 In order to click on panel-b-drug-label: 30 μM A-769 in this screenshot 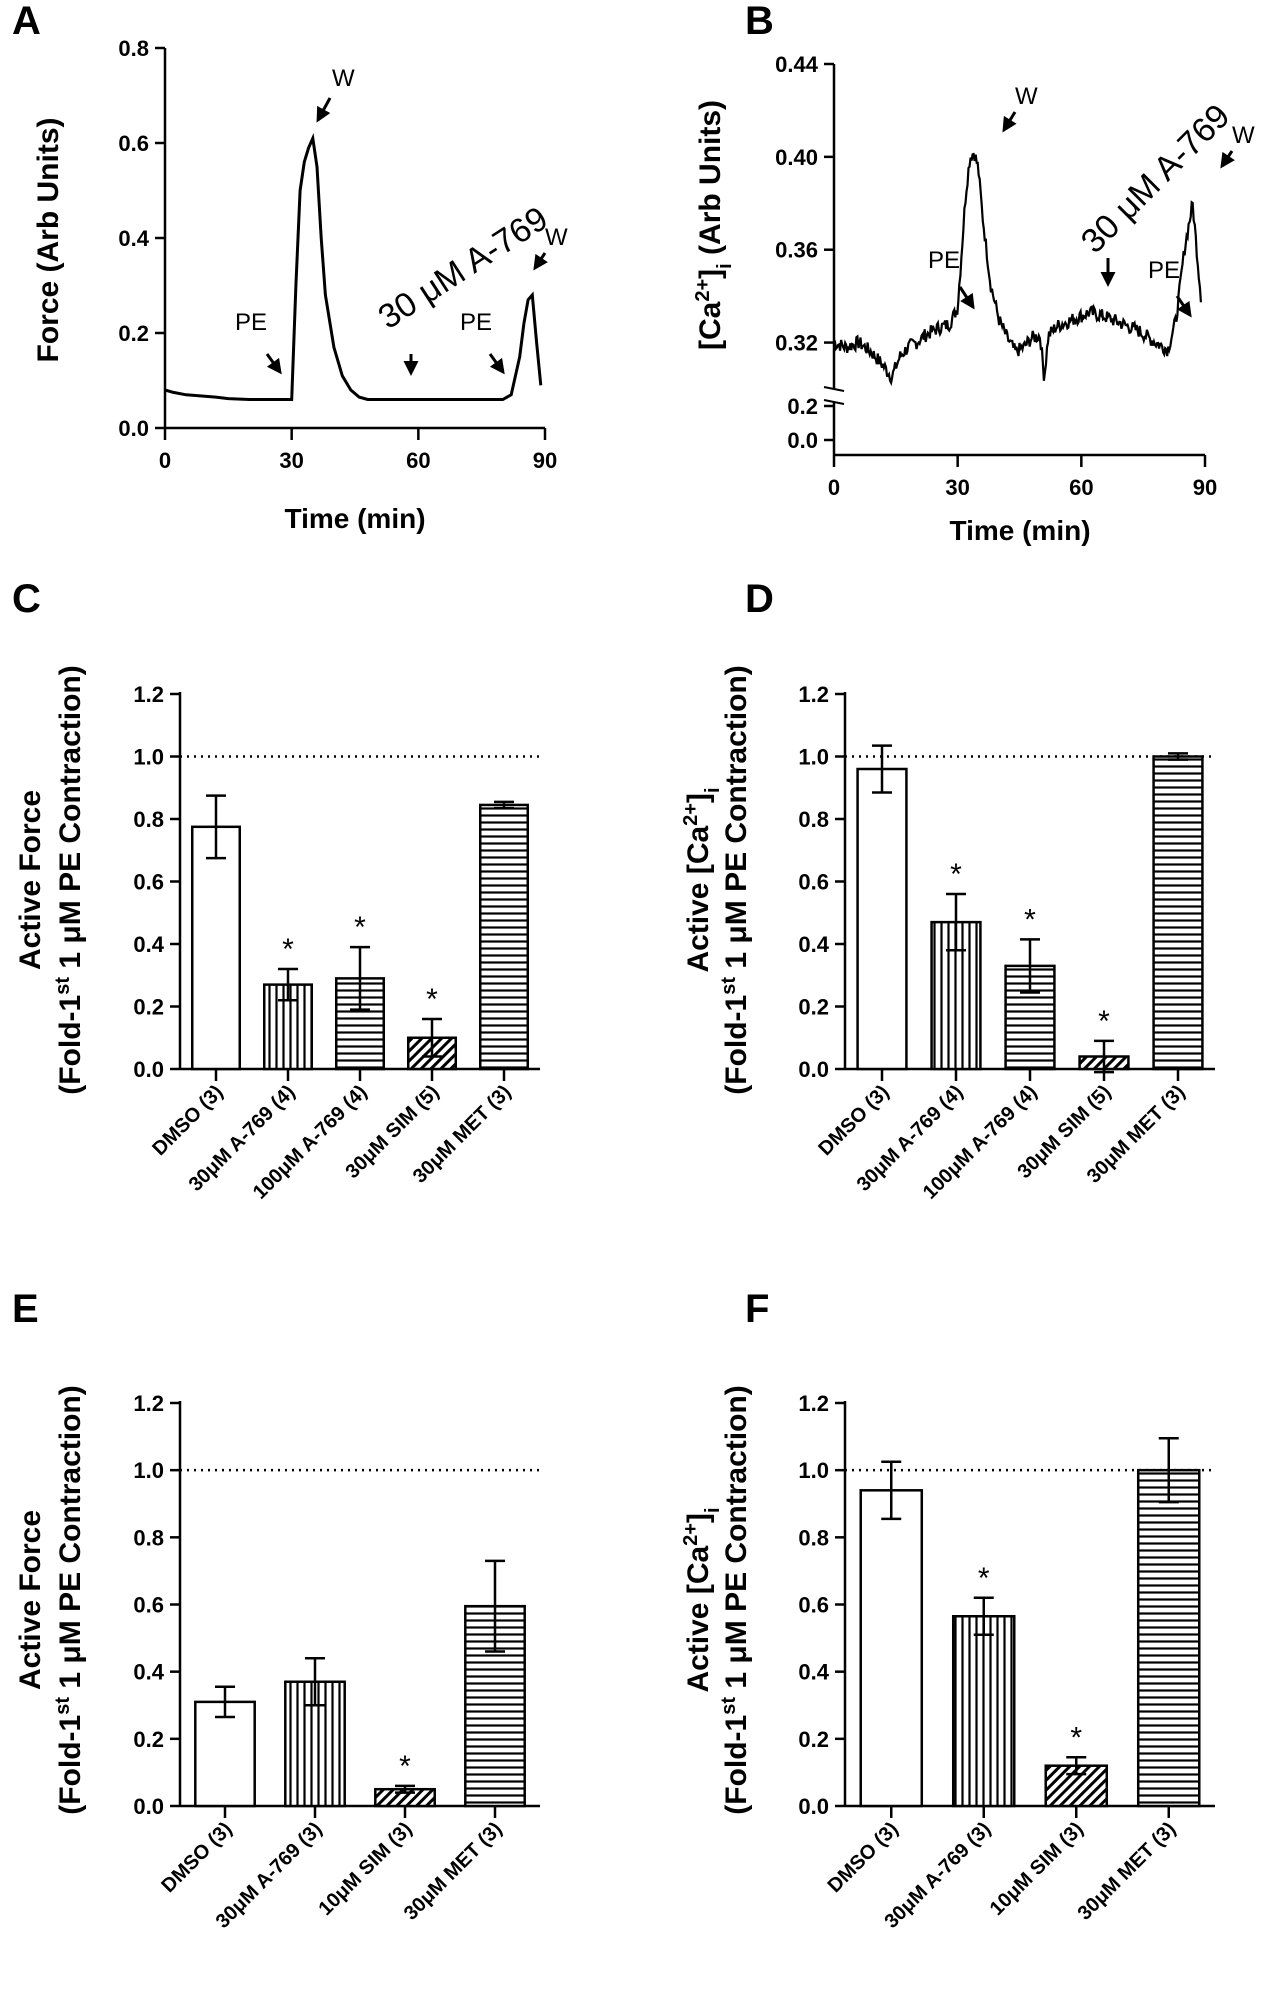, I will do `click(1156, 179)`.